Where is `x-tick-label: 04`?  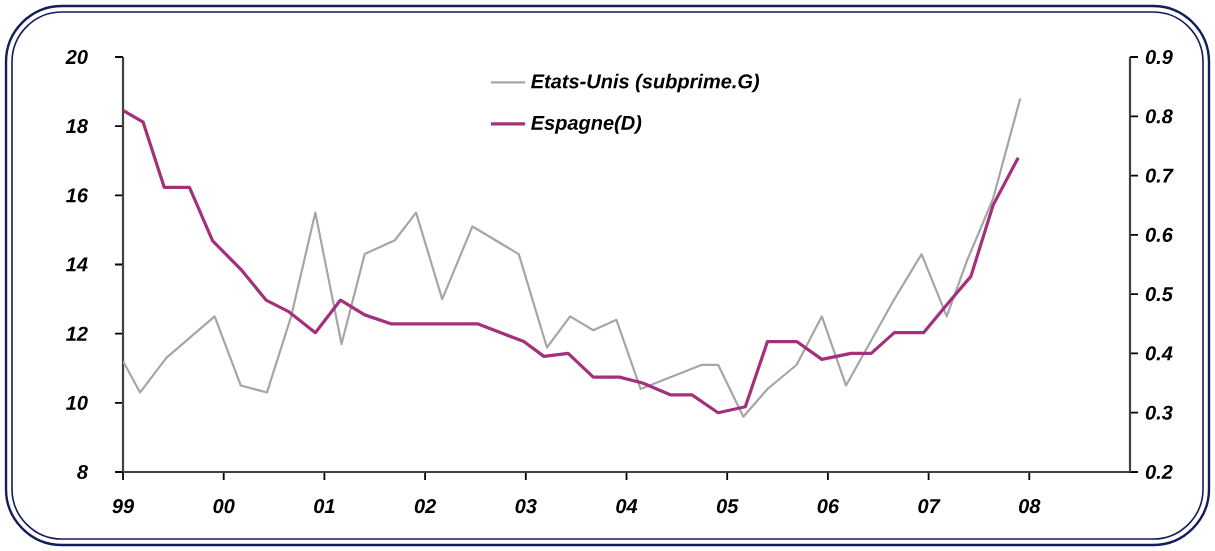 x-tick-label: 04 is located at coordinates (627, 506).